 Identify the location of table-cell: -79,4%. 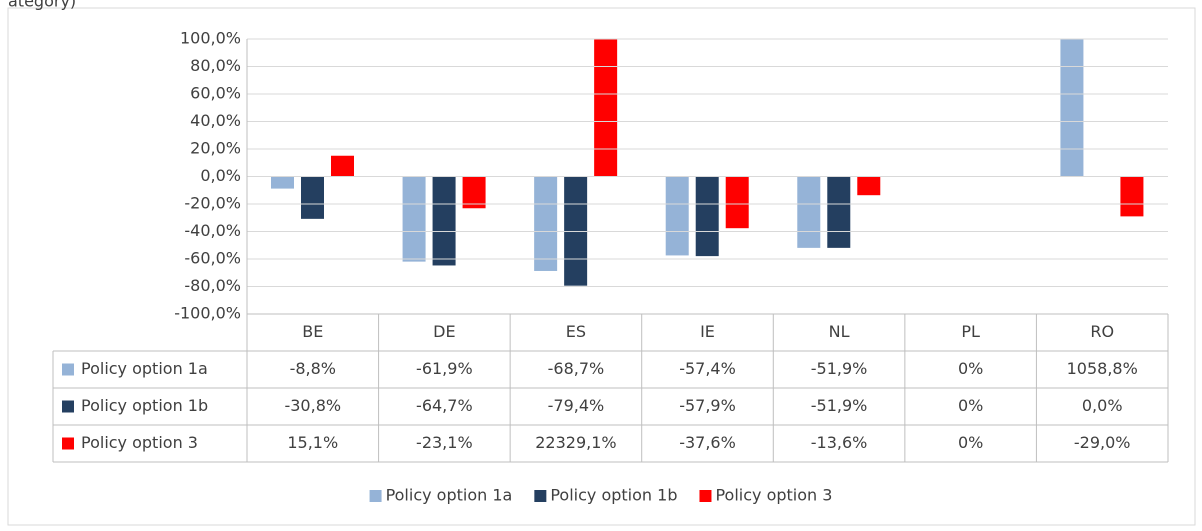
(576, 405).